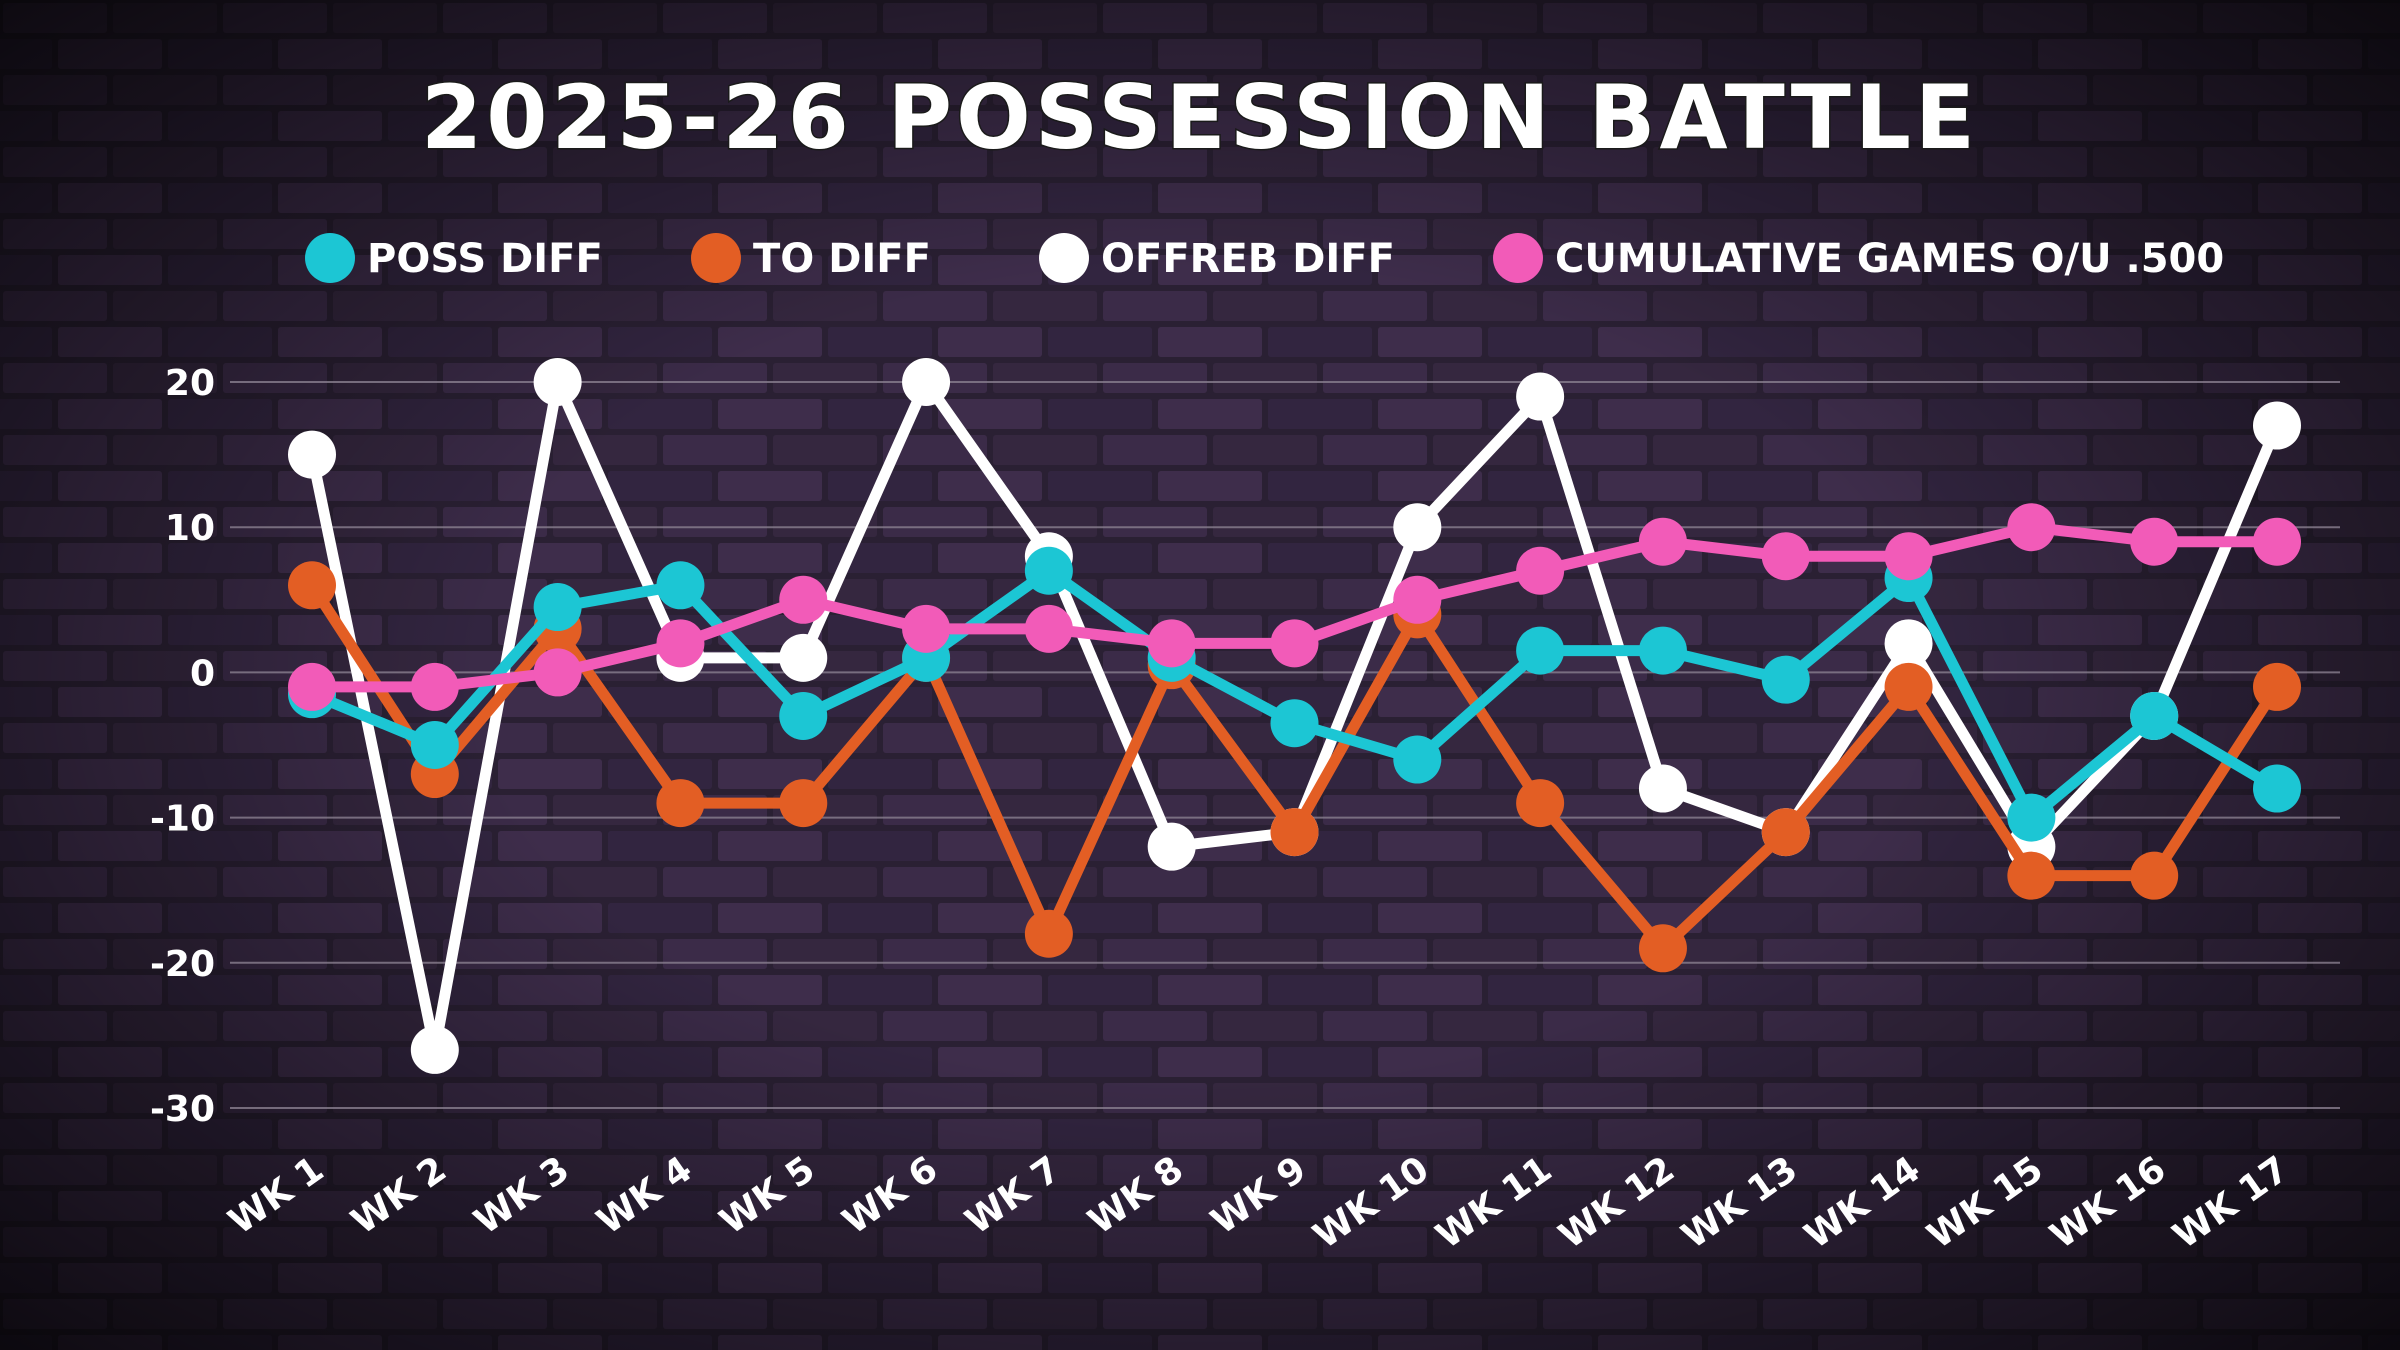 This screenshot has height=1350, width=2400. What do you see at coordinates (485, 259) in the screenshot?
I see `legend-label: POSS DIFF` at bounding box center [485, 259].